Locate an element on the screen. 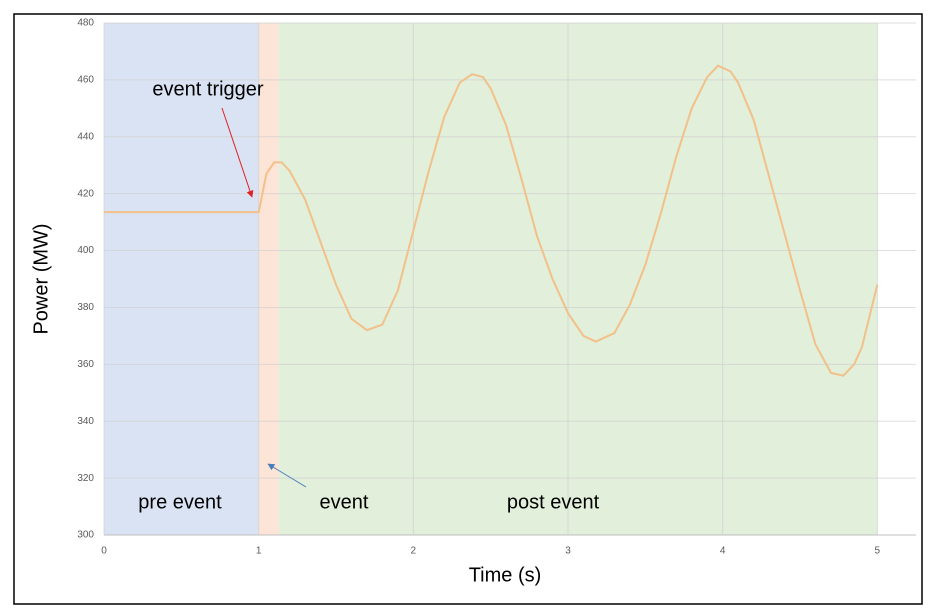 The image size is (936, 612). y-tick-label: 400 is located at coordinates (85, 250).